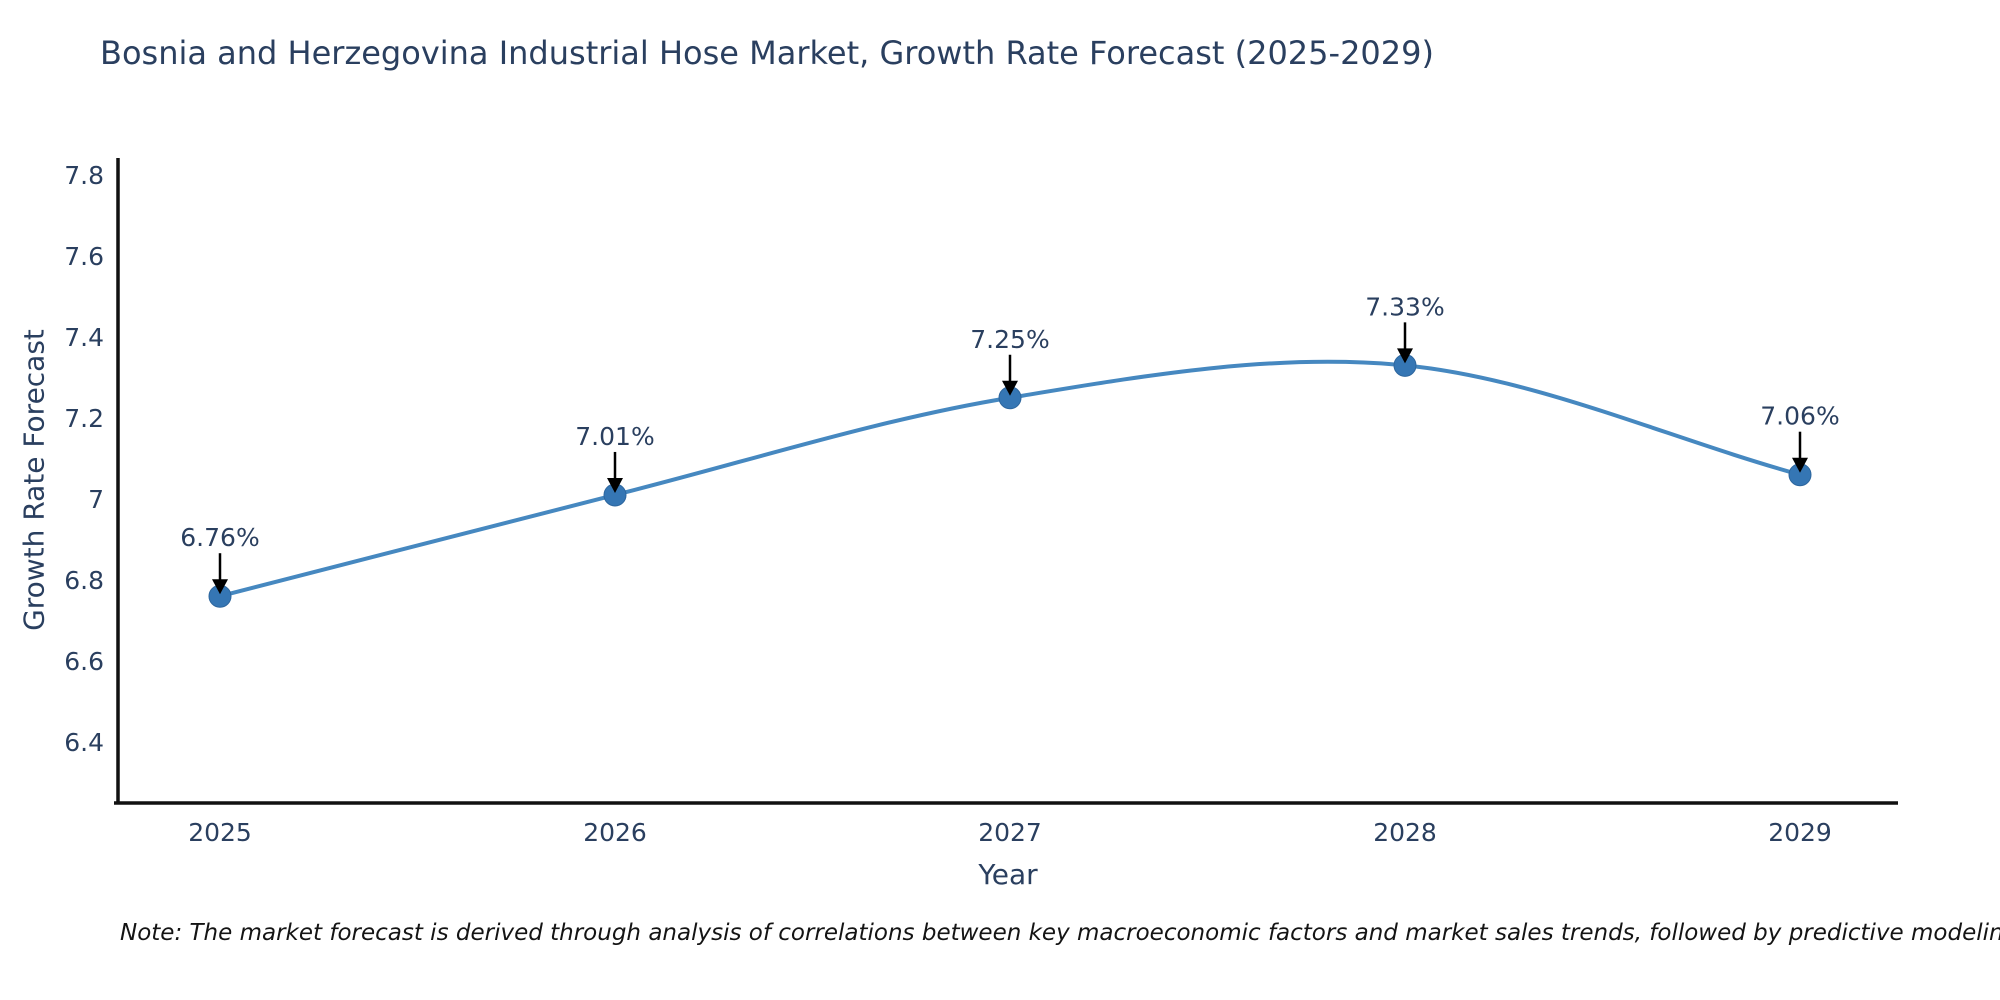  What do you see at coordinates (1405, 832) in the screenshot?
I see `x-tick-label: 2028` at bounding box center [1405, 832].